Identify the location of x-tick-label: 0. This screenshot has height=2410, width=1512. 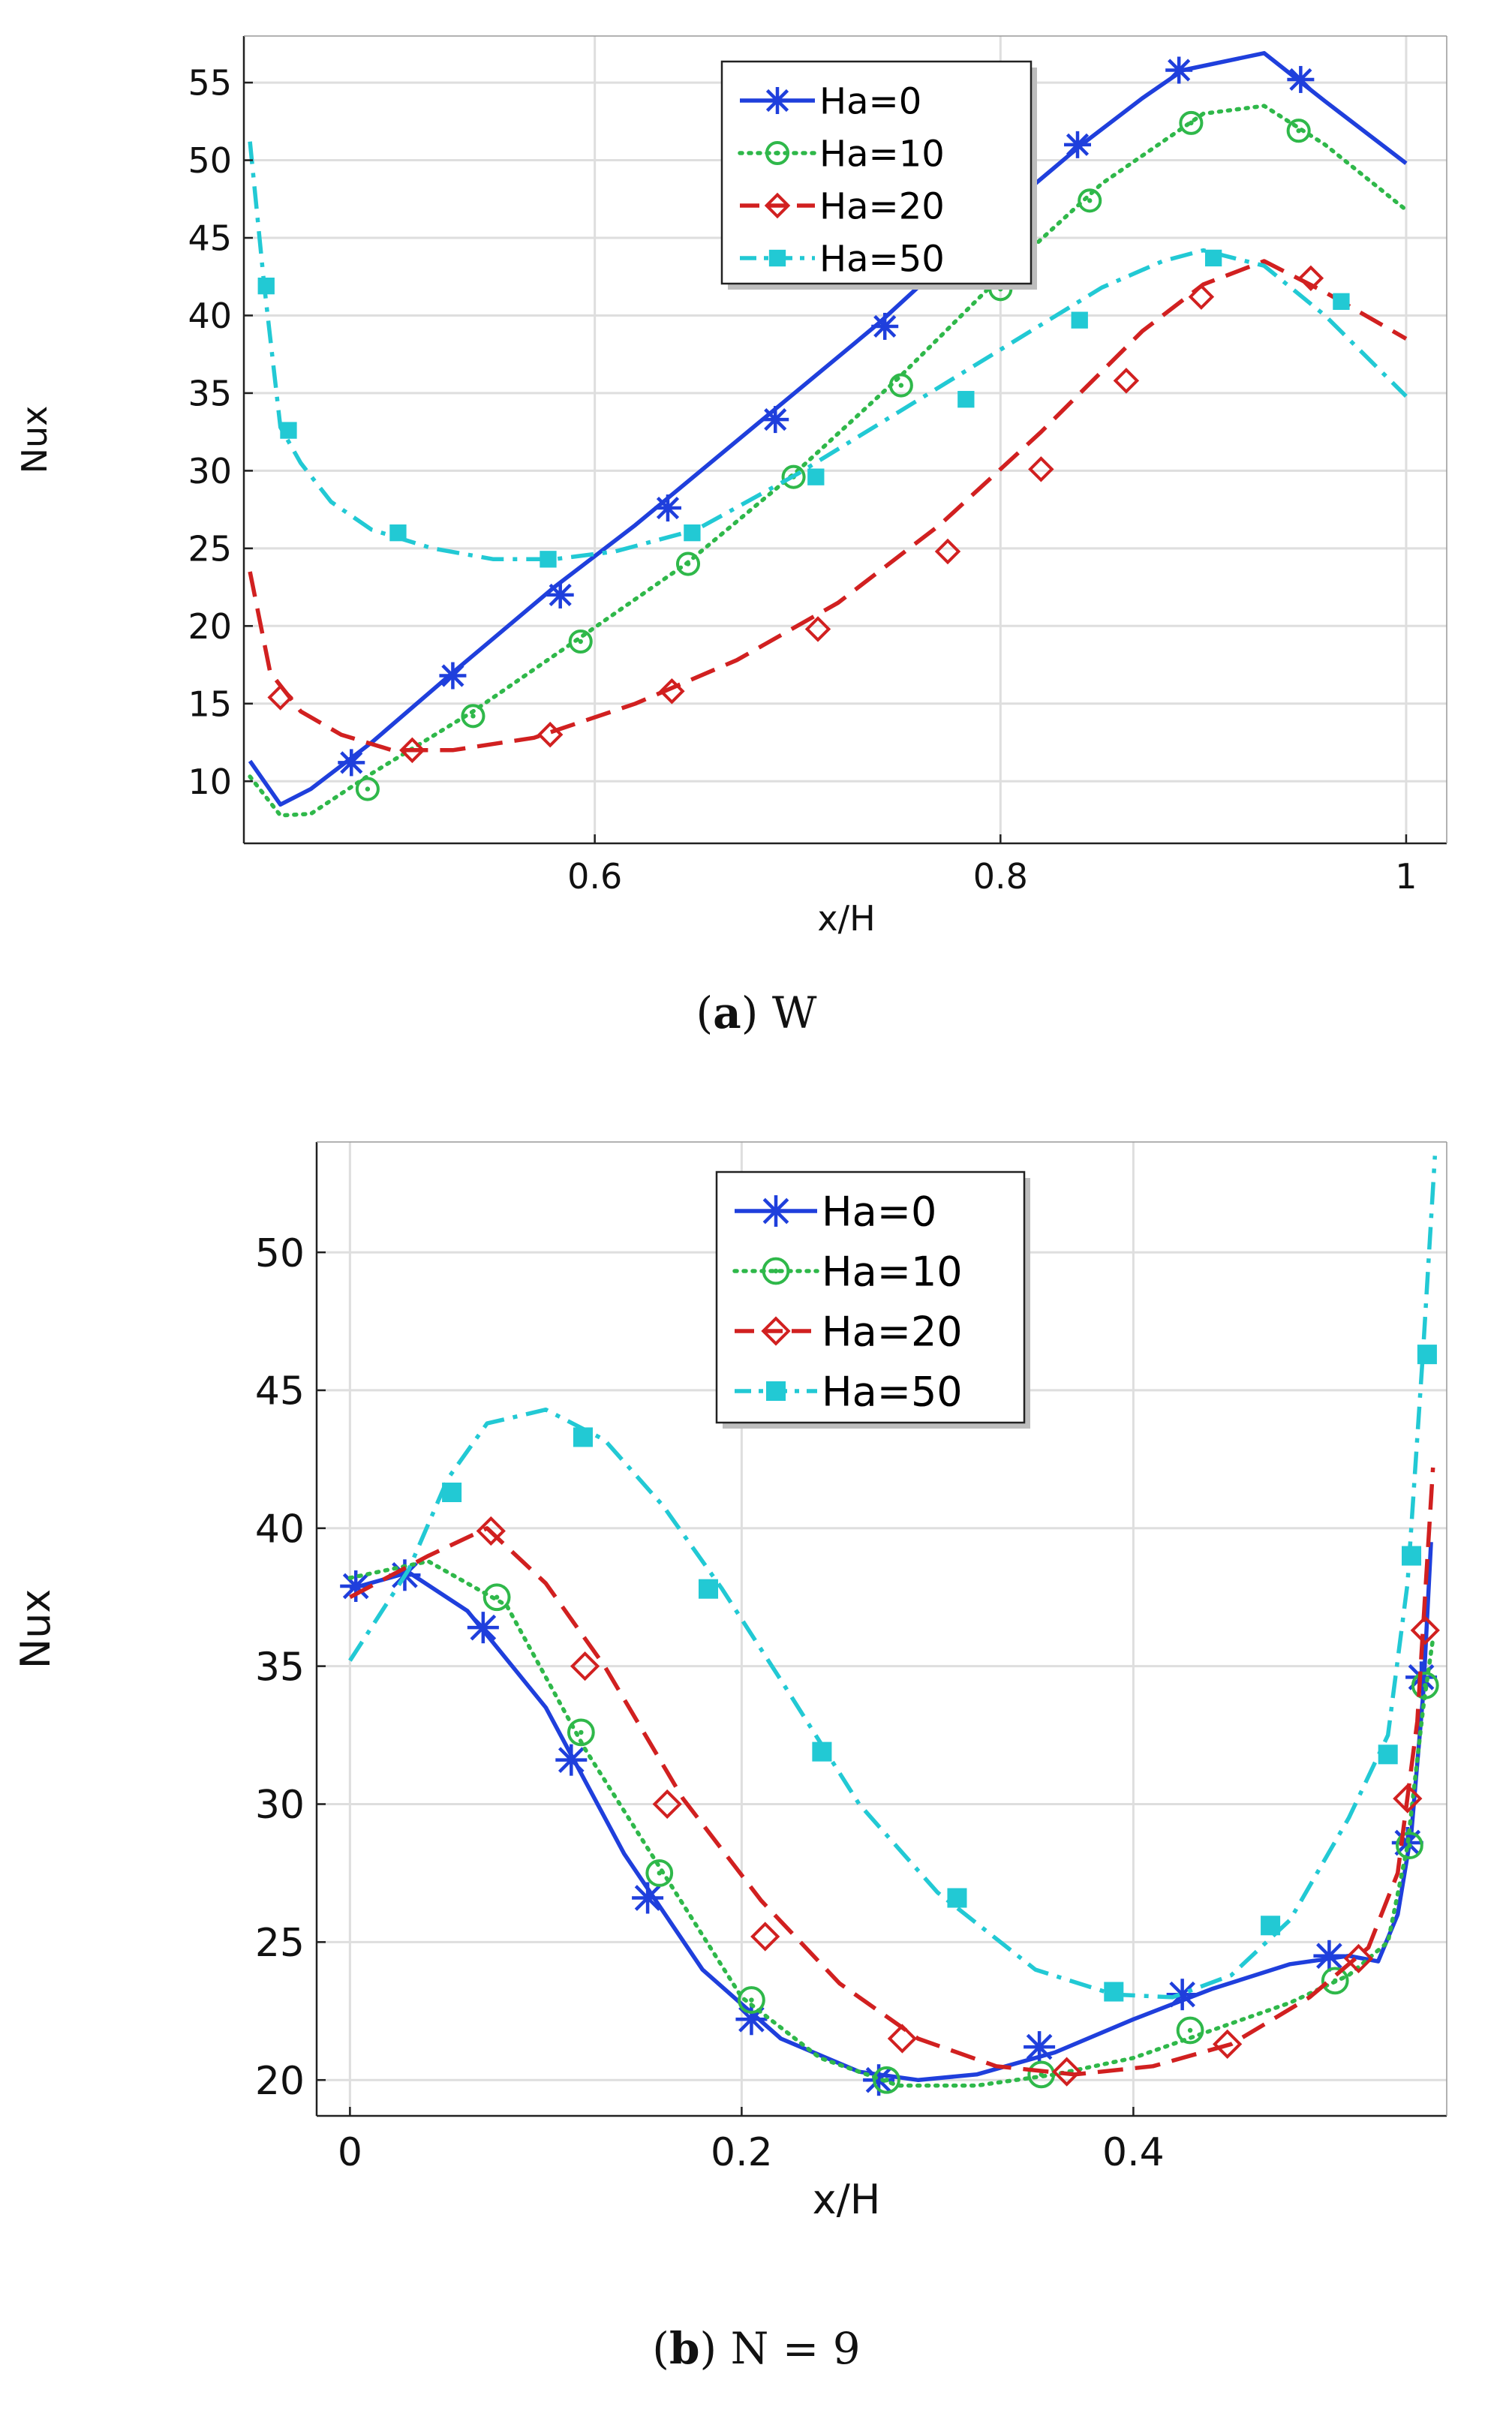
(350, 2152).